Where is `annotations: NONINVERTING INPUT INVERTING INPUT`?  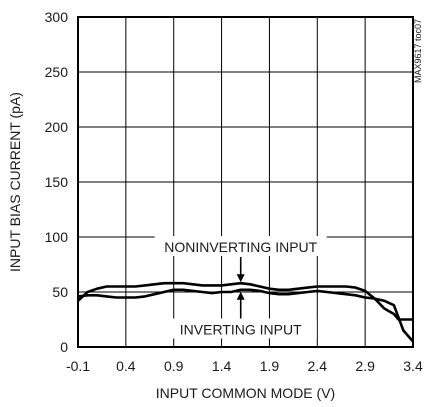
annotations: NONINVERTING INPUT INVERTING INPUT is located at coordinates (240, 287).